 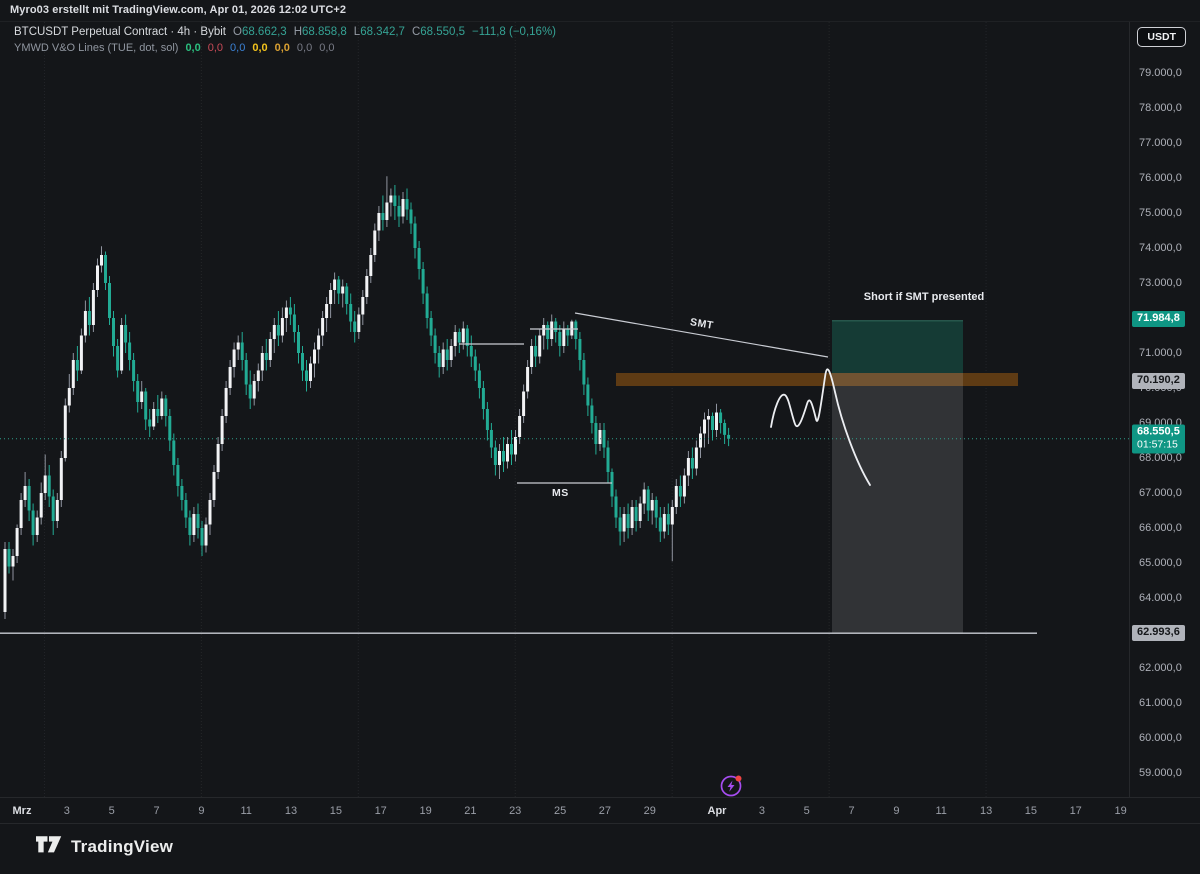 What do you see at coordinates (701, 335) in the screenshot?
I see `smt-trendline` at bounding box center [701, 335].